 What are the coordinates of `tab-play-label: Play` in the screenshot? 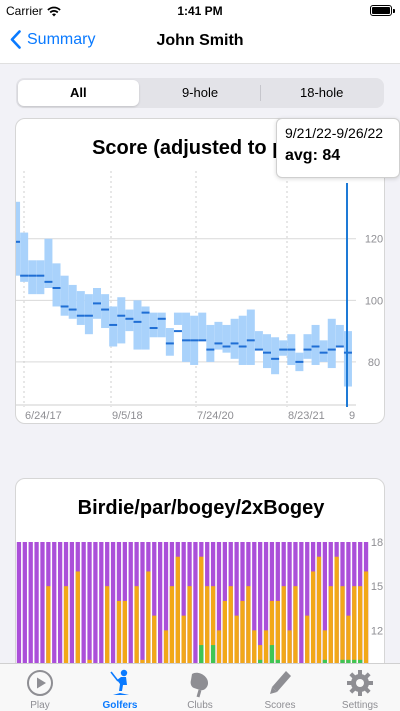 It's located at (40, 705).